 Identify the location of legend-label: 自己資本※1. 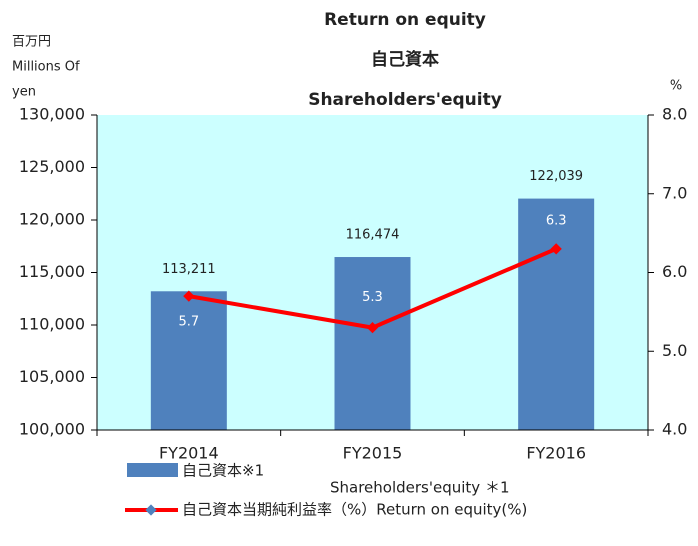
(223, 471).